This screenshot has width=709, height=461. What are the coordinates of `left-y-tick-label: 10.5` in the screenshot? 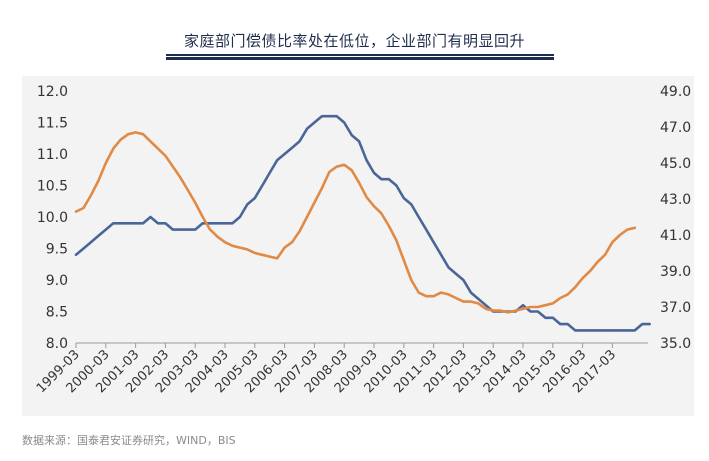 It's located at (52, 187).